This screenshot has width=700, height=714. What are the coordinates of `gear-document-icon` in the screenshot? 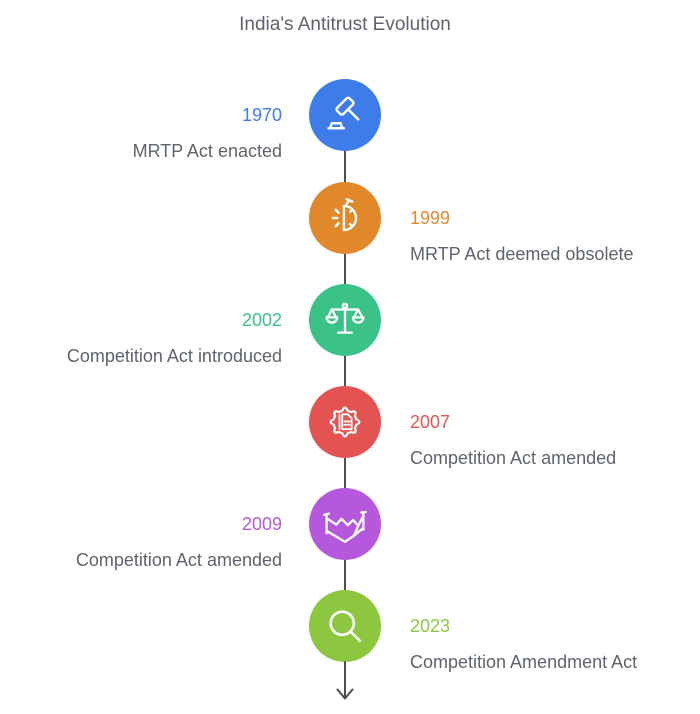 It's located at (345, 422).